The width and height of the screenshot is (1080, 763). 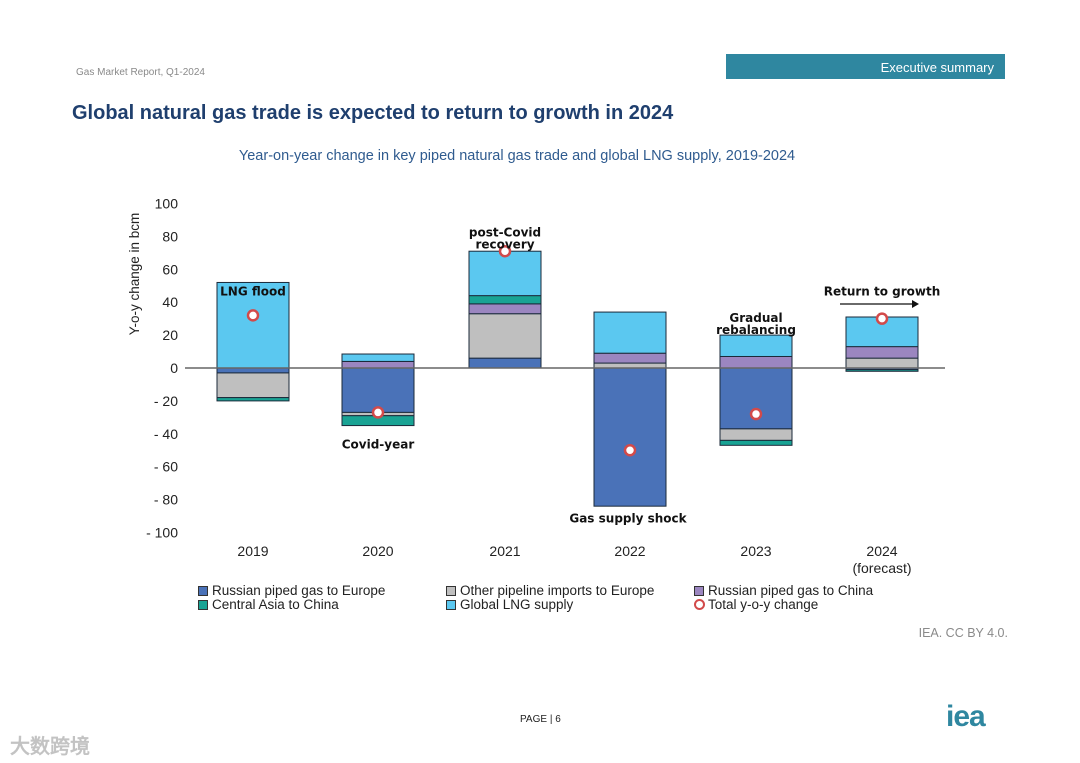 What do you see at coordinates (865, 66) in the screenshot?
I see `section-tag: Executive summary` at bounding box center [865, 66].